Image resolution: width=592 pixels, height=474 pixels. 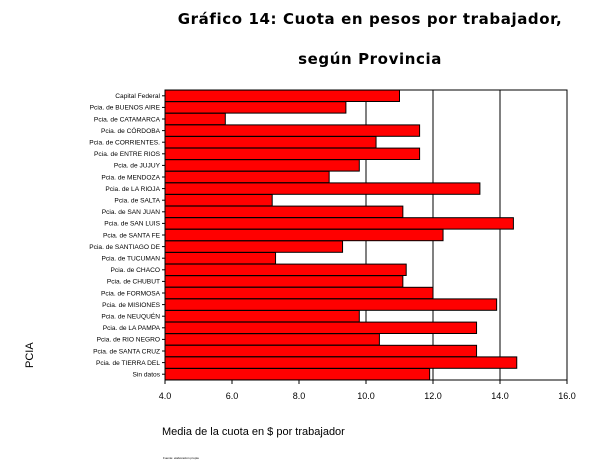 What do you see at coordinates (130, 177) in the screenshot?
I see `category-label: Pcia. de MENDOZA` at bounding box center [130, 177].